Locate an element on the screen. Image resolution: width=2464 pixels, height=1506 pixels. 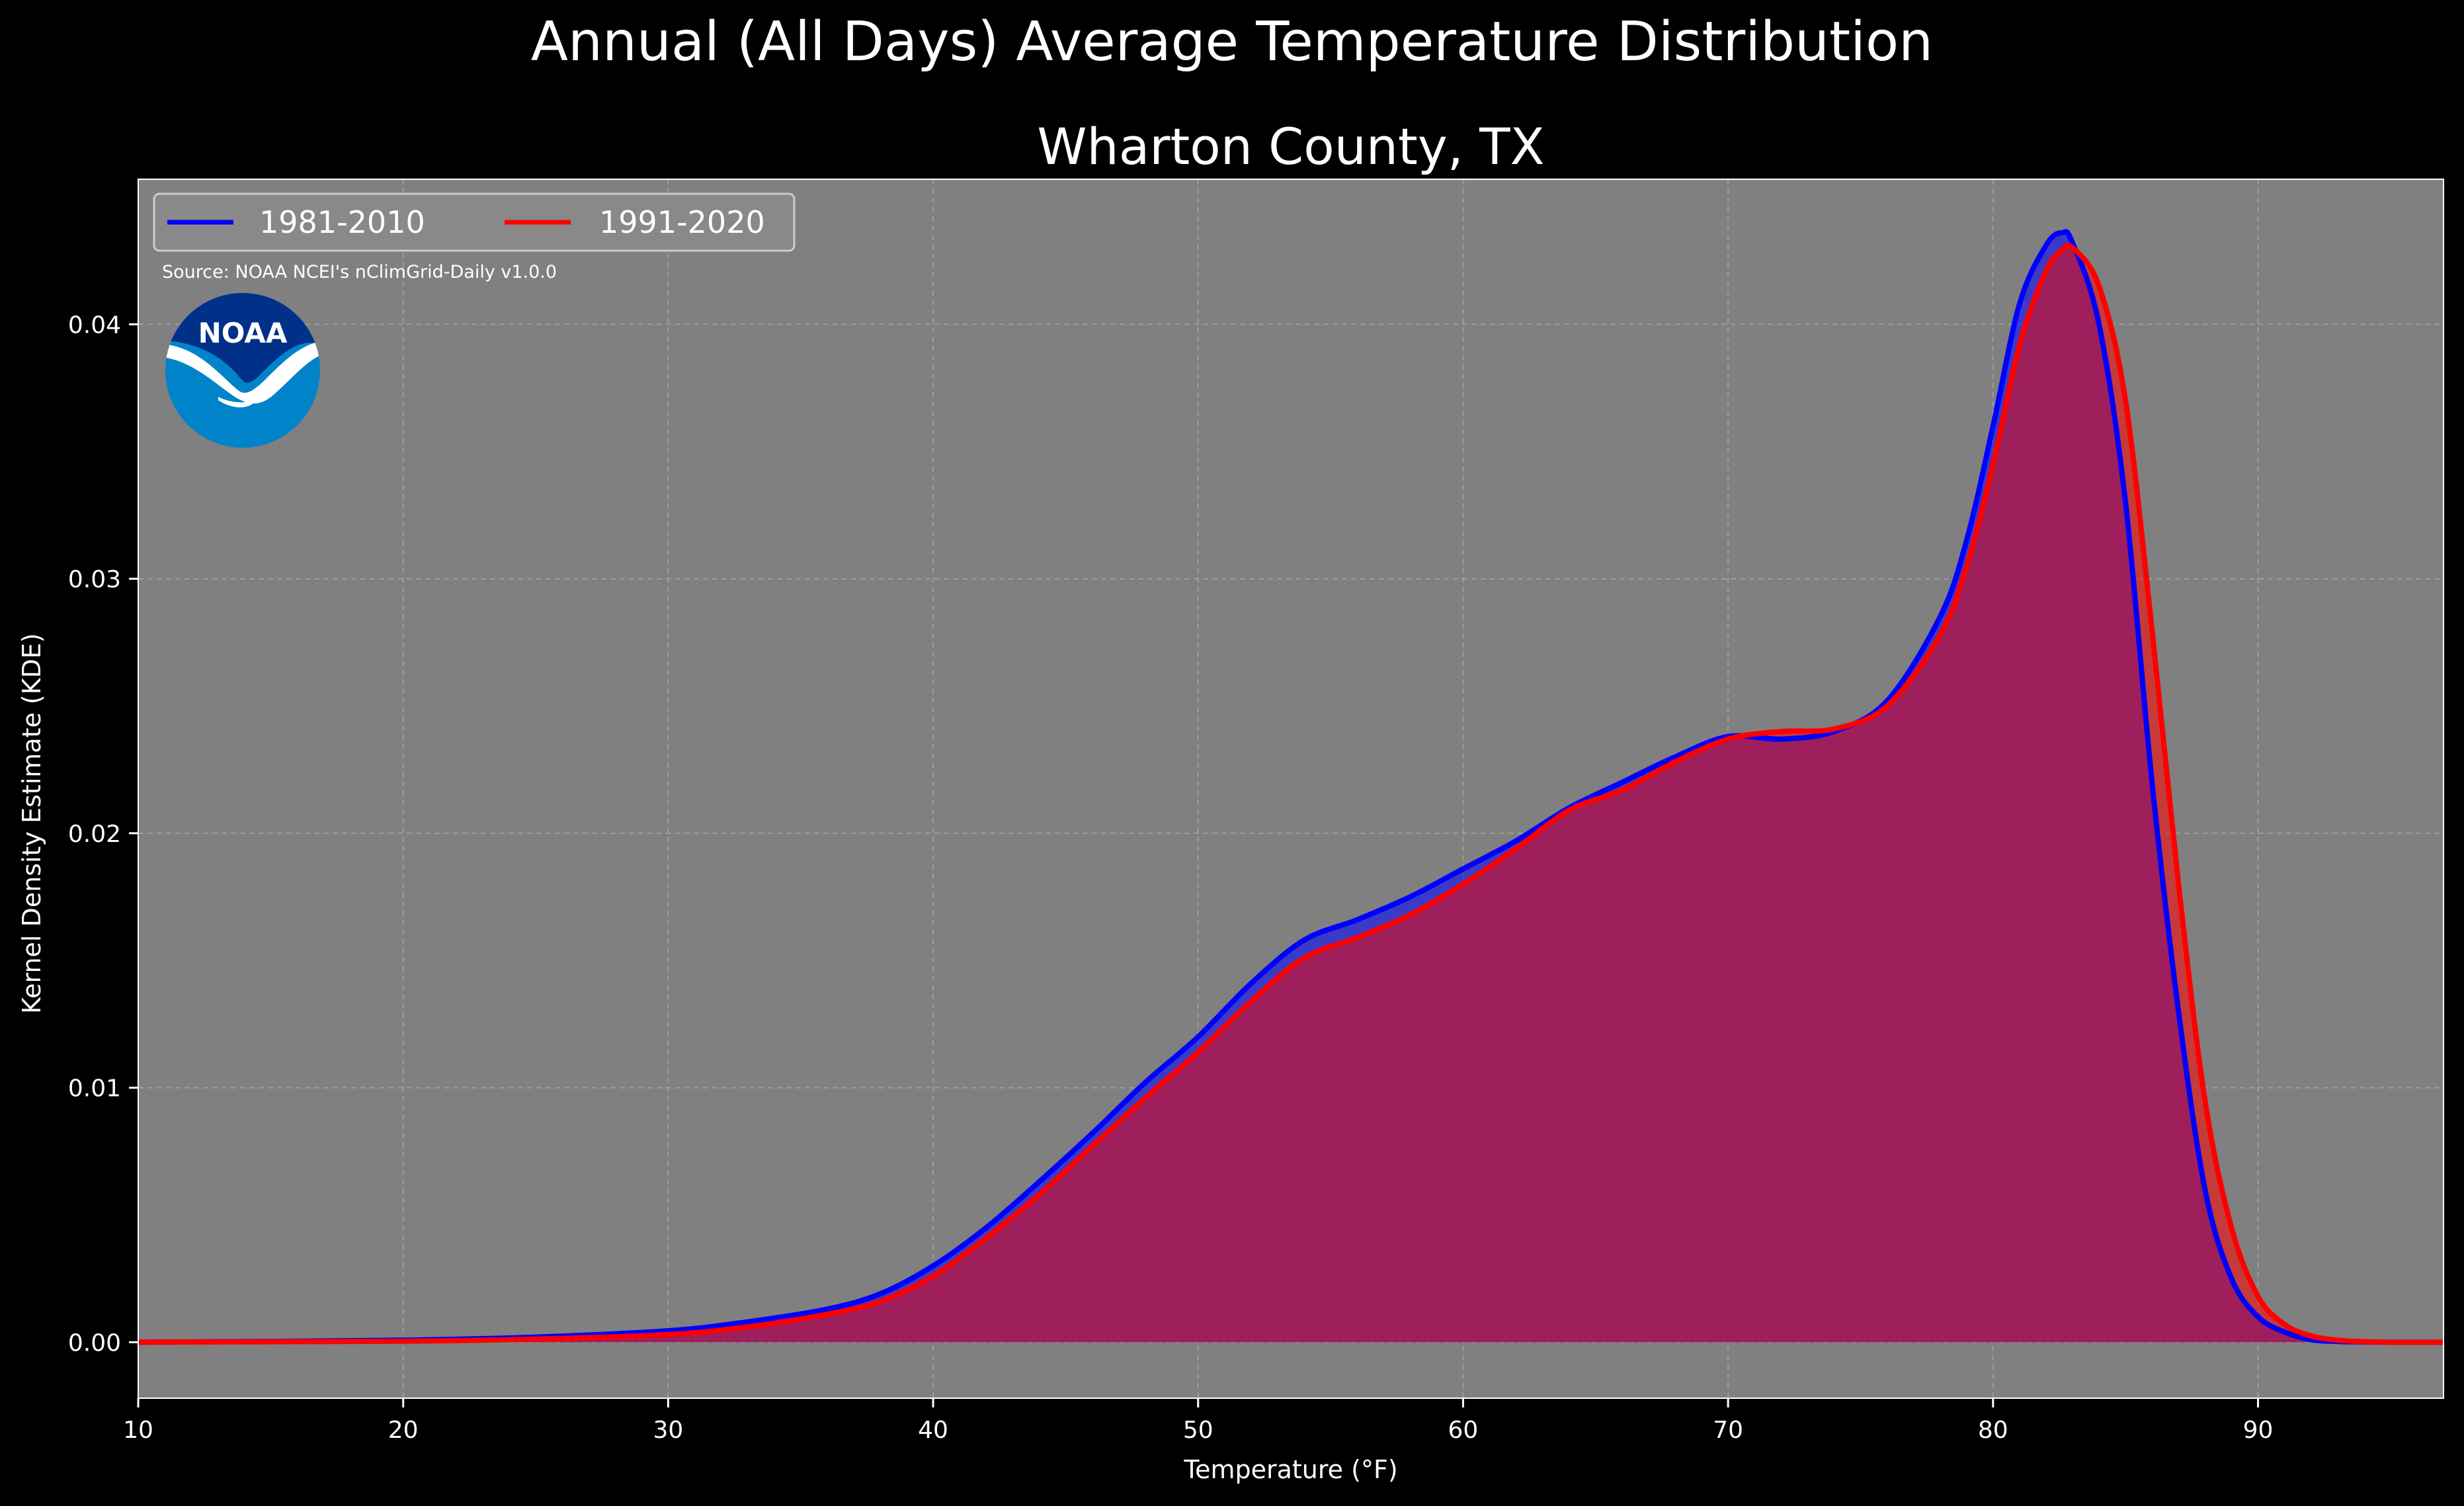
x-axis-title: Temperature (°F) is located at coordinates (1291, 1469).